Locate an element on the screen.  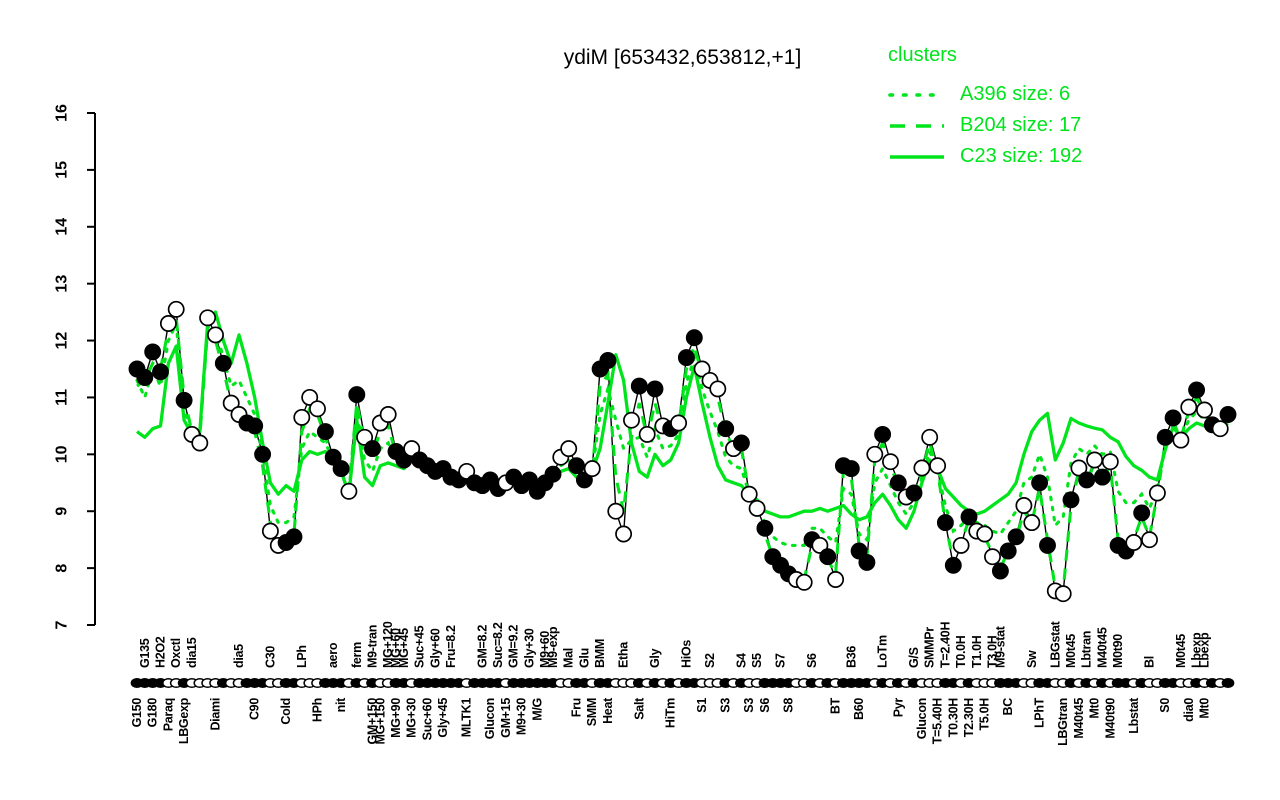
x-tick-label: M40t45 is located at coordinates (1102, 647).